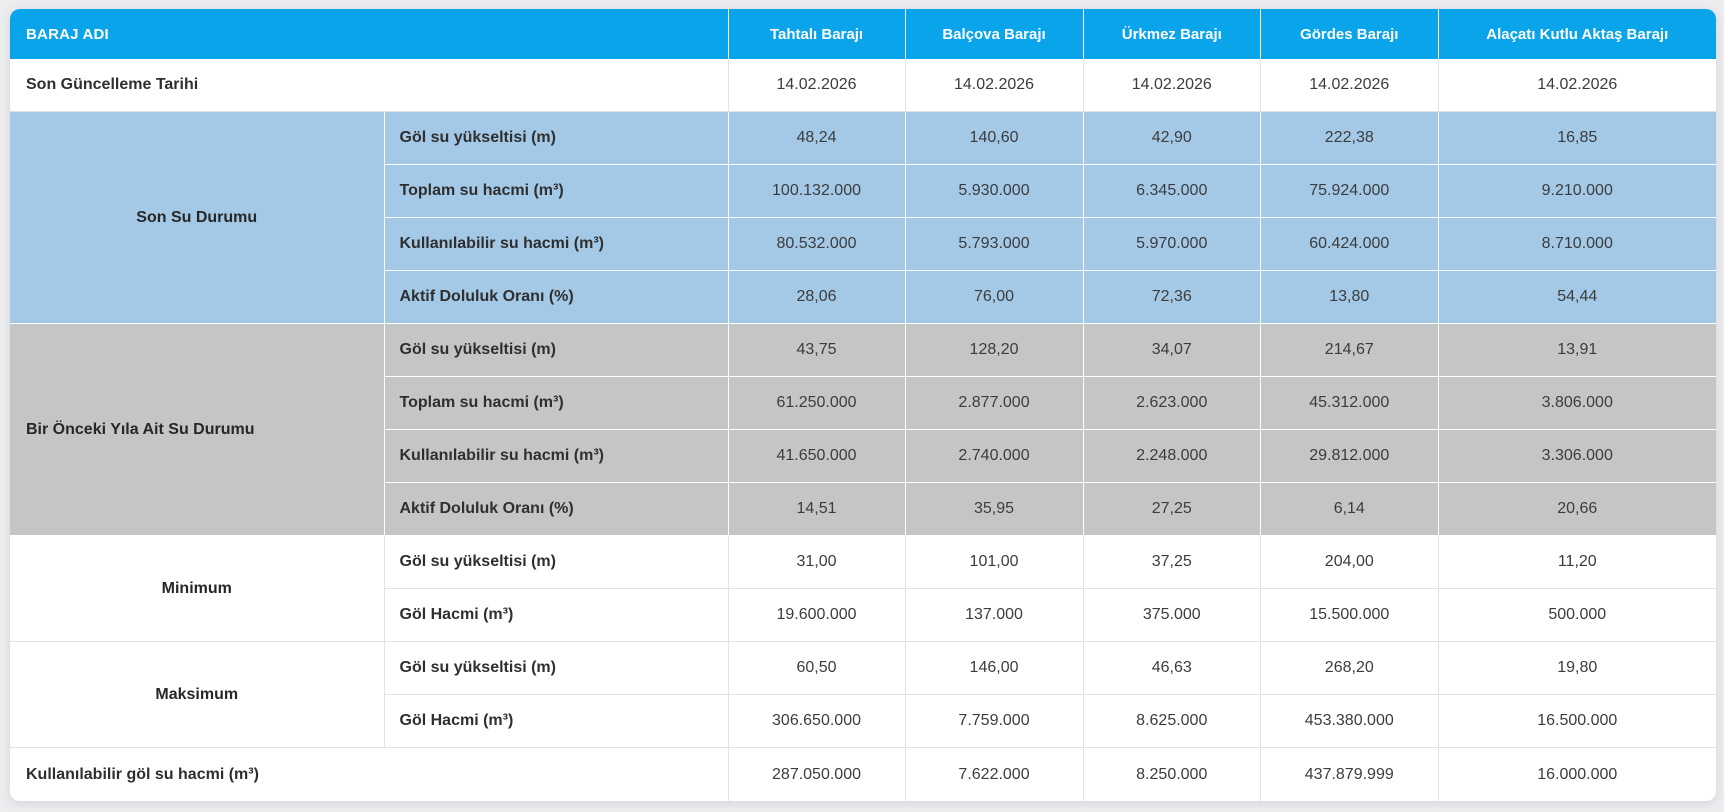 The image size is (1724, 812). I want to click on metric-value: 5.930.000, so click(994, 191).